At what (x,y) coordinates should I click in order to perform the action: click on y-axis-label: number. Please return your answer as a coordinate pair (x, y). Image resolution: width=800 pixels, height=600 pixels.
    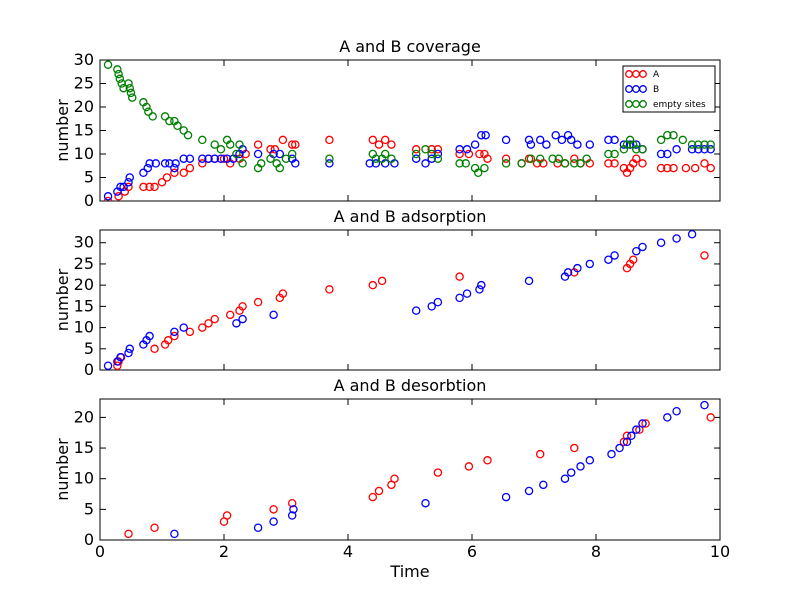
    Looking at the image, I should click on (62, 130).